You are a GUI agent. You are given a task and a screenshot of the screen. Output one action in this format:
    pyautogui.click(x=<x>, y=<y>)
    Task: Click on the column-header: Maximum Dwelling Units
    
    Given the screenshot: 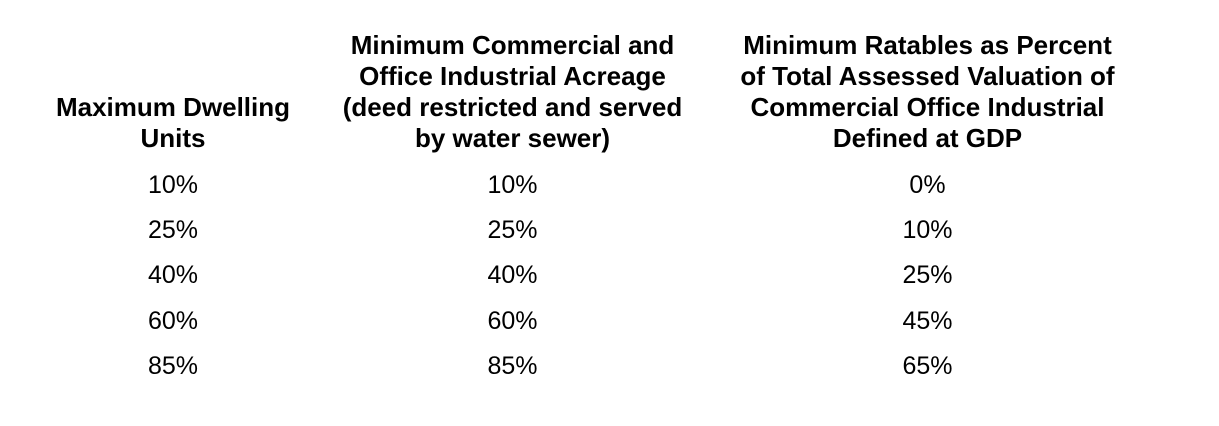 What is the action you would take?
    pyautogui.click(x=173, y=92)
    